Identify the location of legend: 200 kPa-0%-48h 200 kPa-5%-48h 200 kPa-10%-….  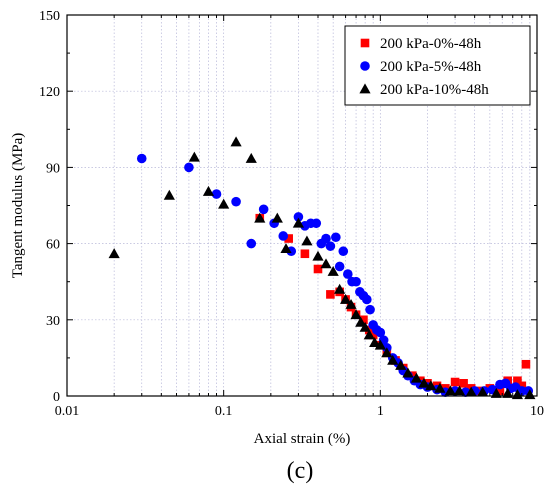
(437, 65).